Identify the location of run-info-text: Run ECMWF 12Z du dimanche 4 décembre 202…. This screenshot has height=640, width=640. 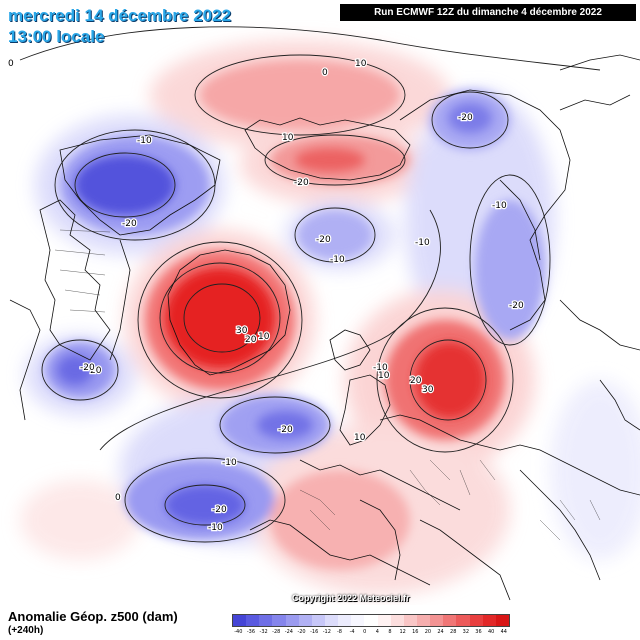
(488, 12).